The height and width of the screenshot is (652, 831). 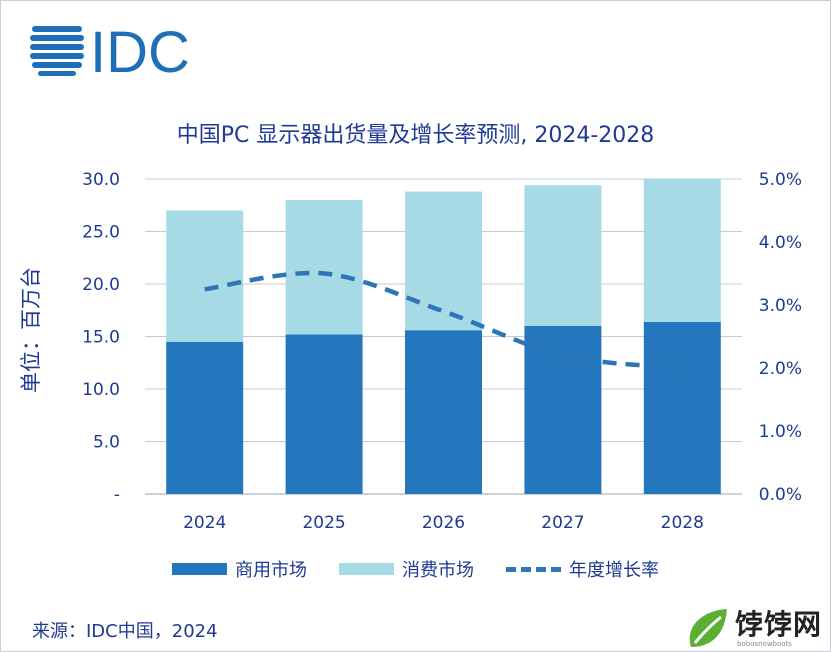 What do you see at coordinates (101, 390) in the screenshot?
I see `y-left-tick-label: 10.0` at bounding box center [101, 390].